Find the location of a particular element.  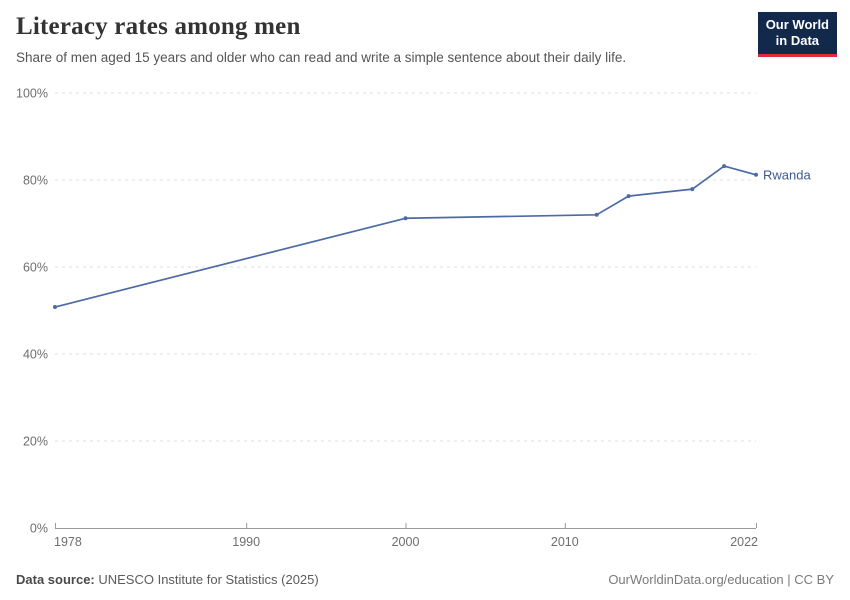

x-tick-label: 2000 is located at coordinates (406, 542).